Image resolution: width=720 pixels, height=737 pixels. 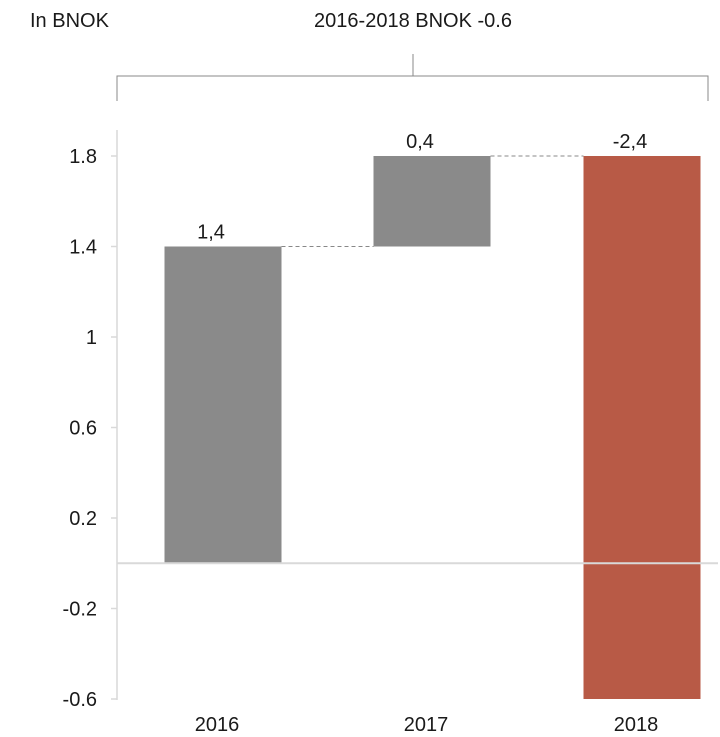 What do you see at coordinates (69, 21) in the screenshot?
I see `unit-label: In BNOK` at bounding box center [69, 21].